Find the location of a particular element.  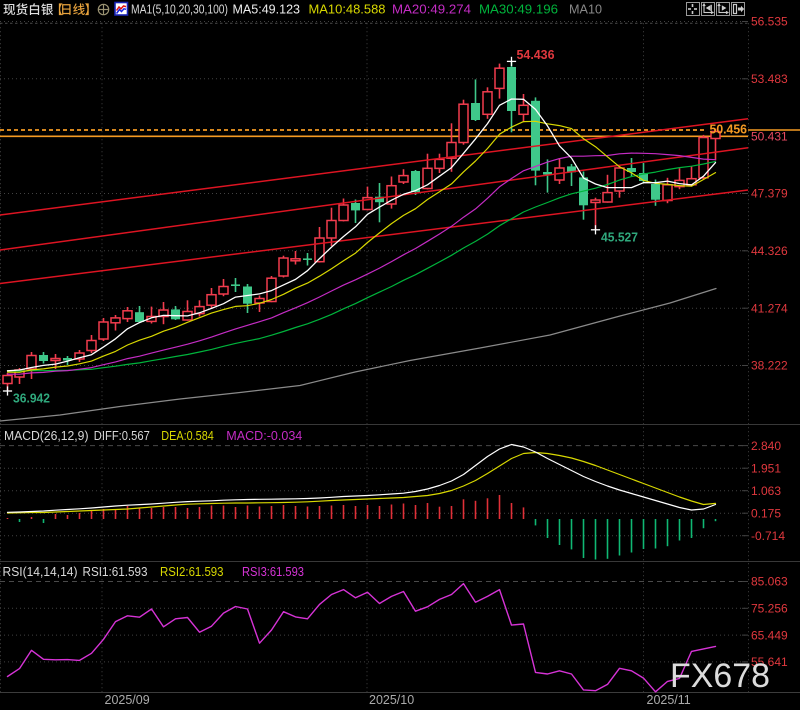

svg-text: RSI3:61.593 is located at coordinates (273, 572).